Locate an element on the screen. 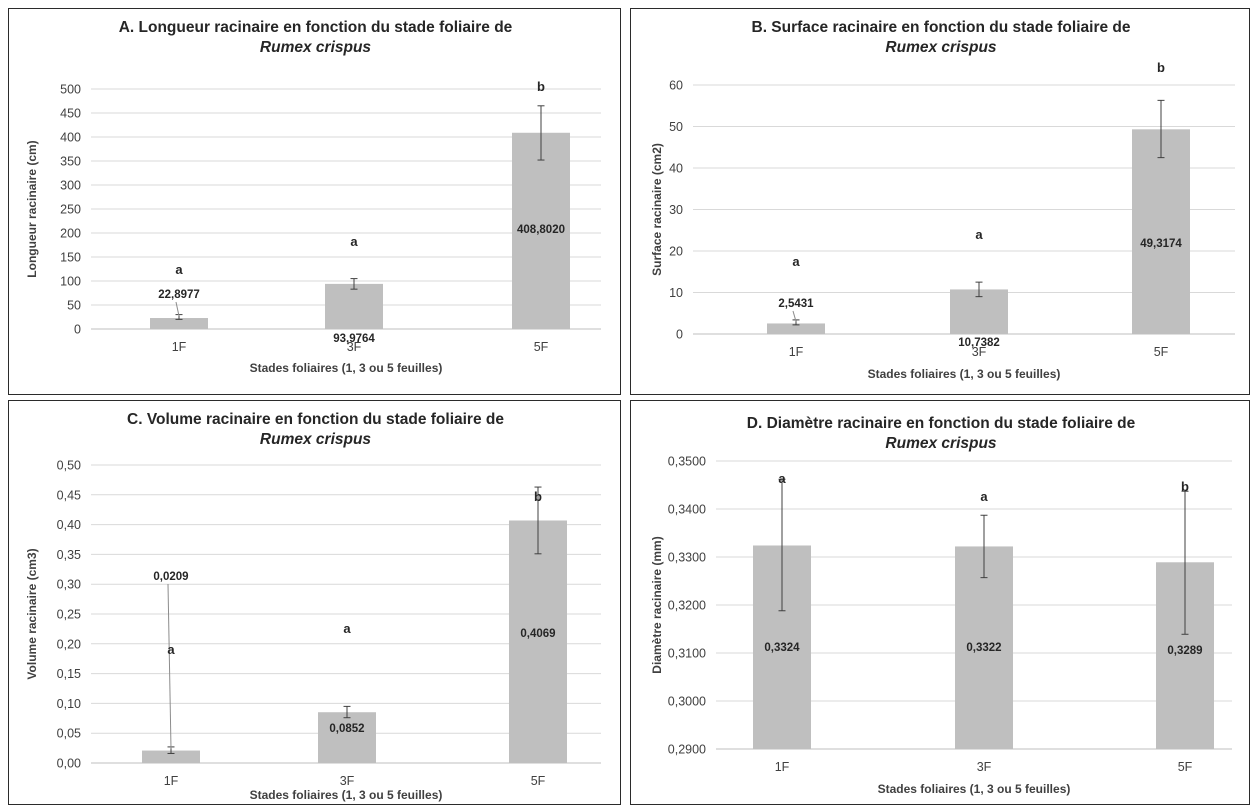 The width and height of the screenshot is (1258, 812). y-tick-label: 0,25 is located at coordinates (69, 615).